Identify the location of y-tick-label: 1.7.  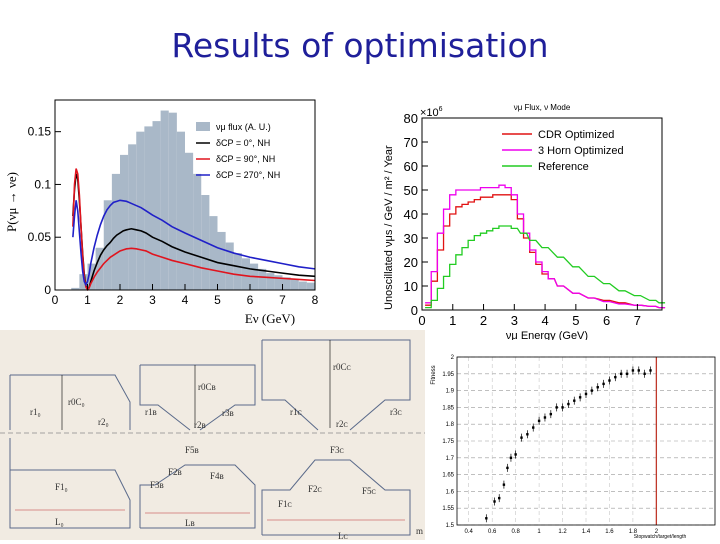
(450, 459).